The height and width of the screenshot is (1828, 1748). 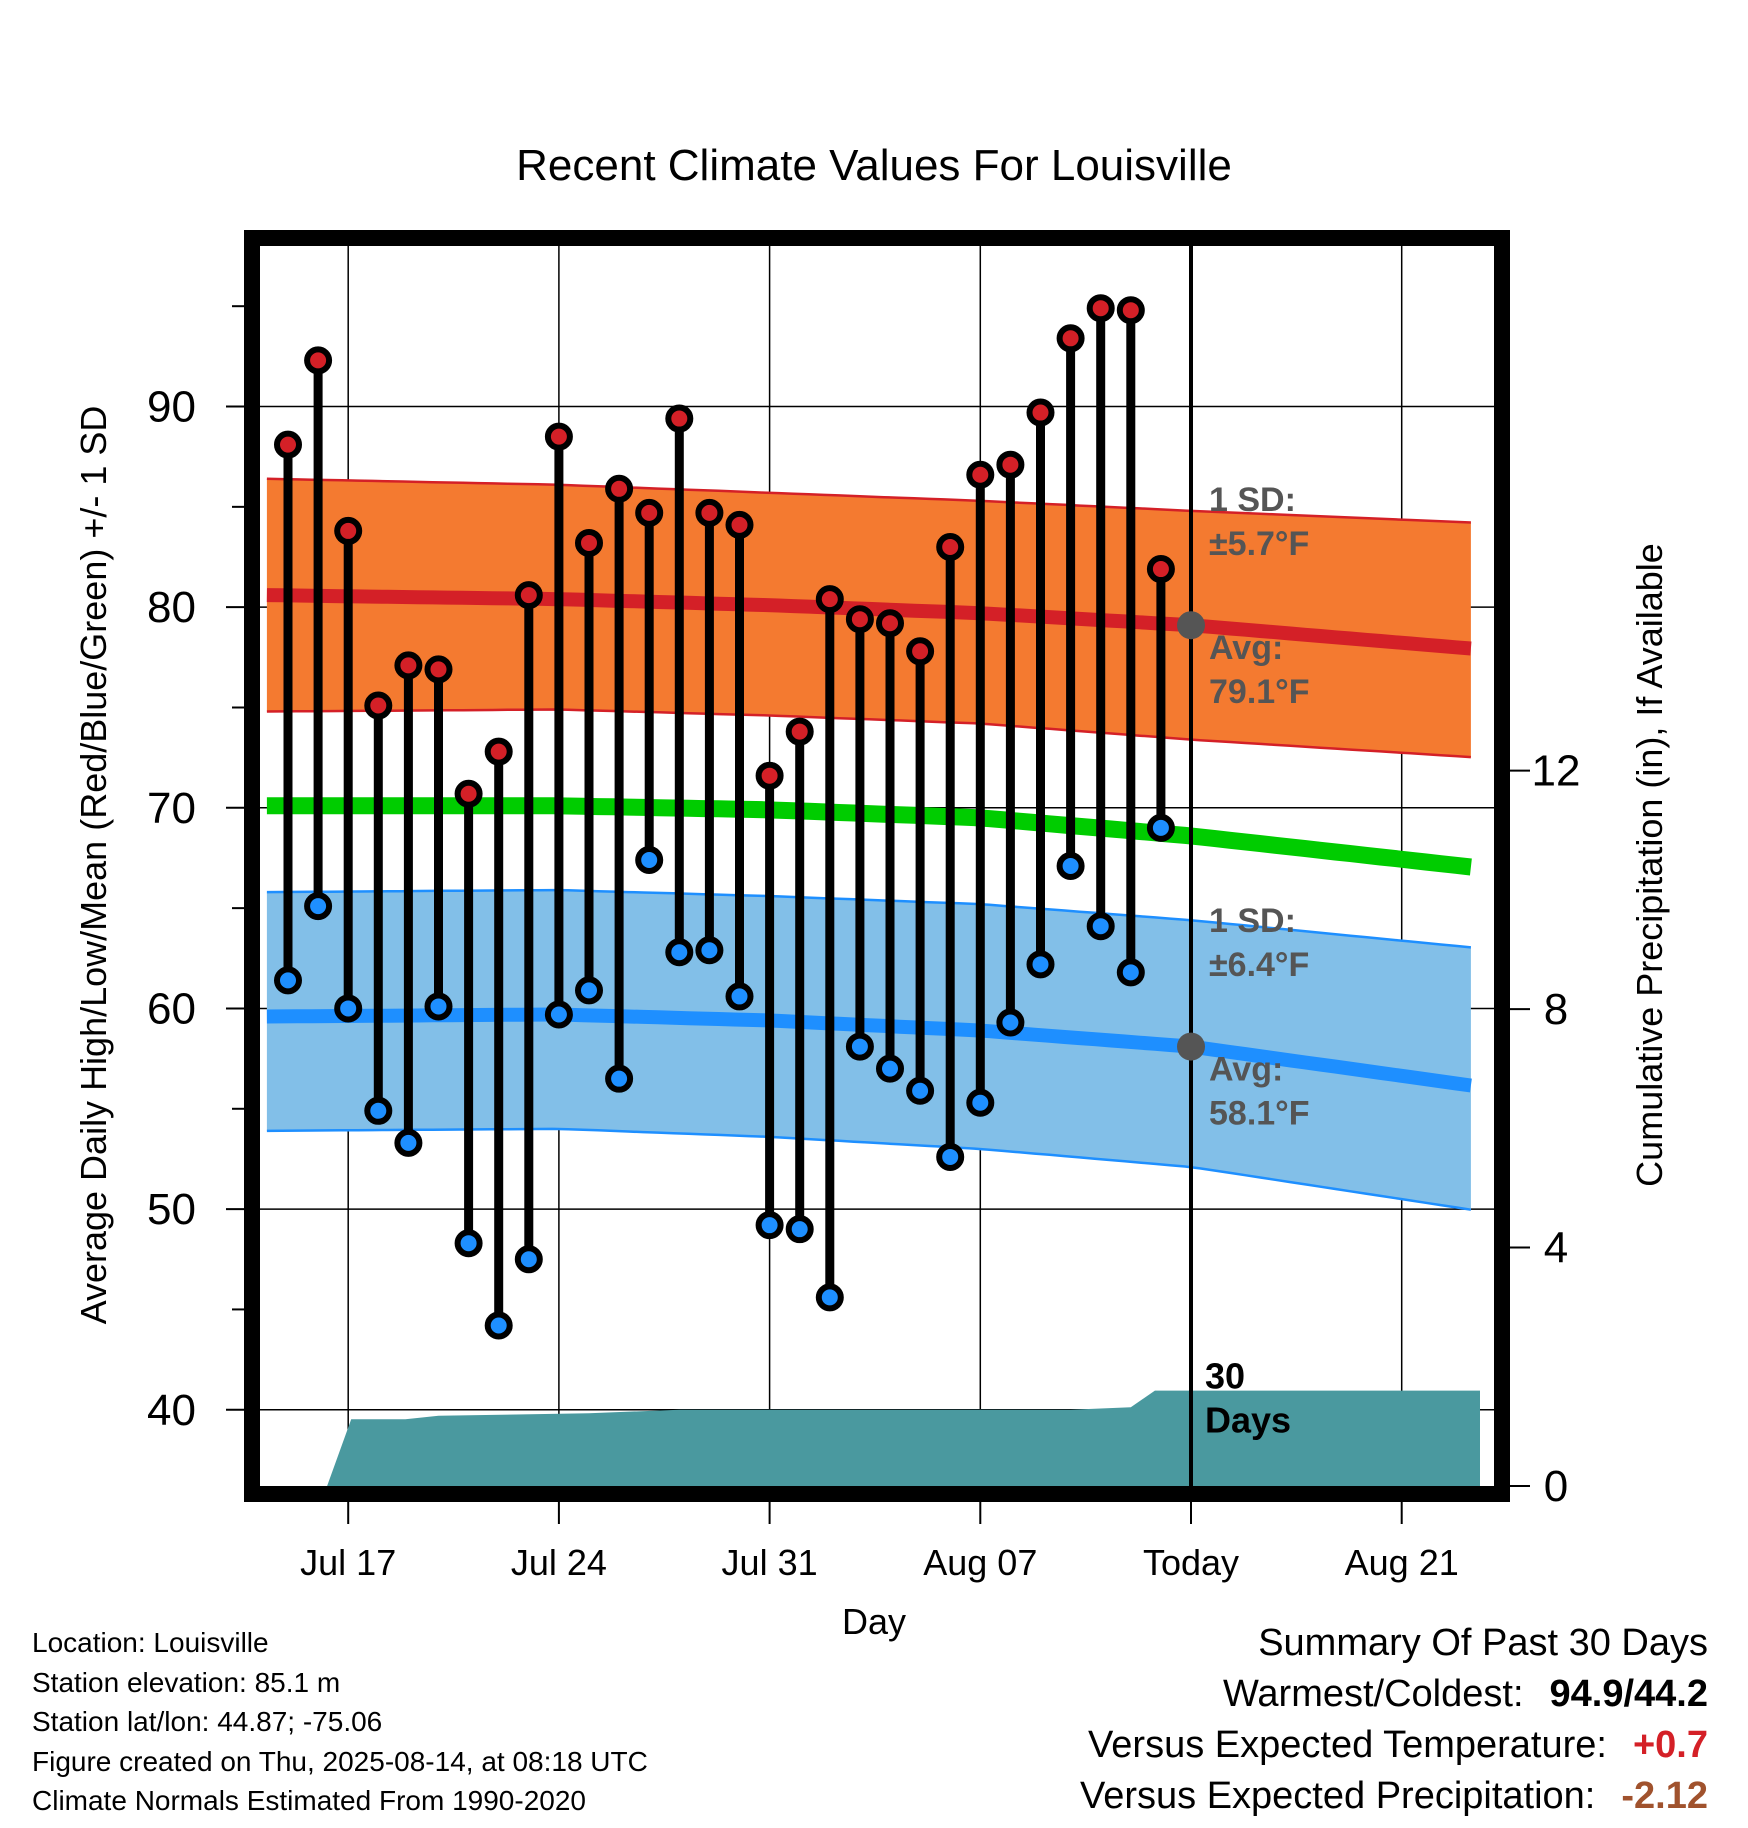 I want to click on x-tick-label: Jul 24, so click(x=559, y=1562).